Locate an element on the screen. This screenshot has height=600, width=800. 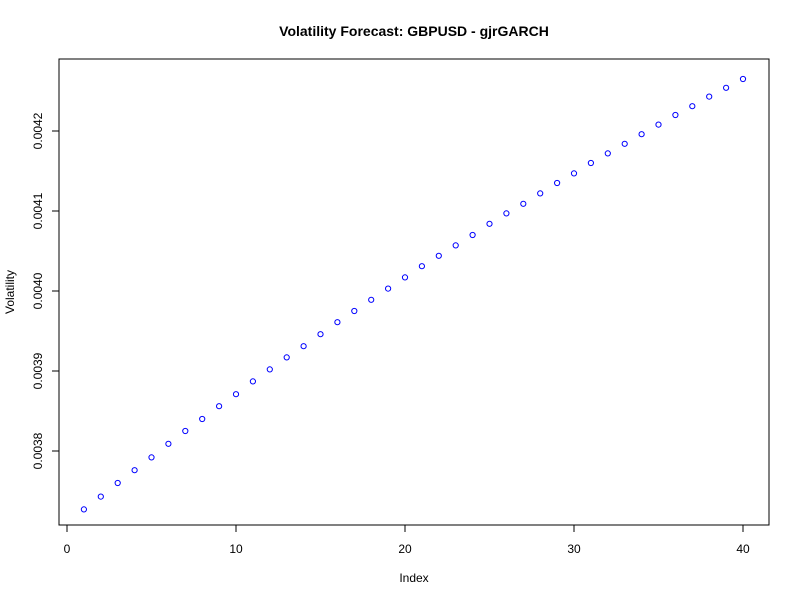
x-tick-label: 10 is located at coordinates (236, 549).